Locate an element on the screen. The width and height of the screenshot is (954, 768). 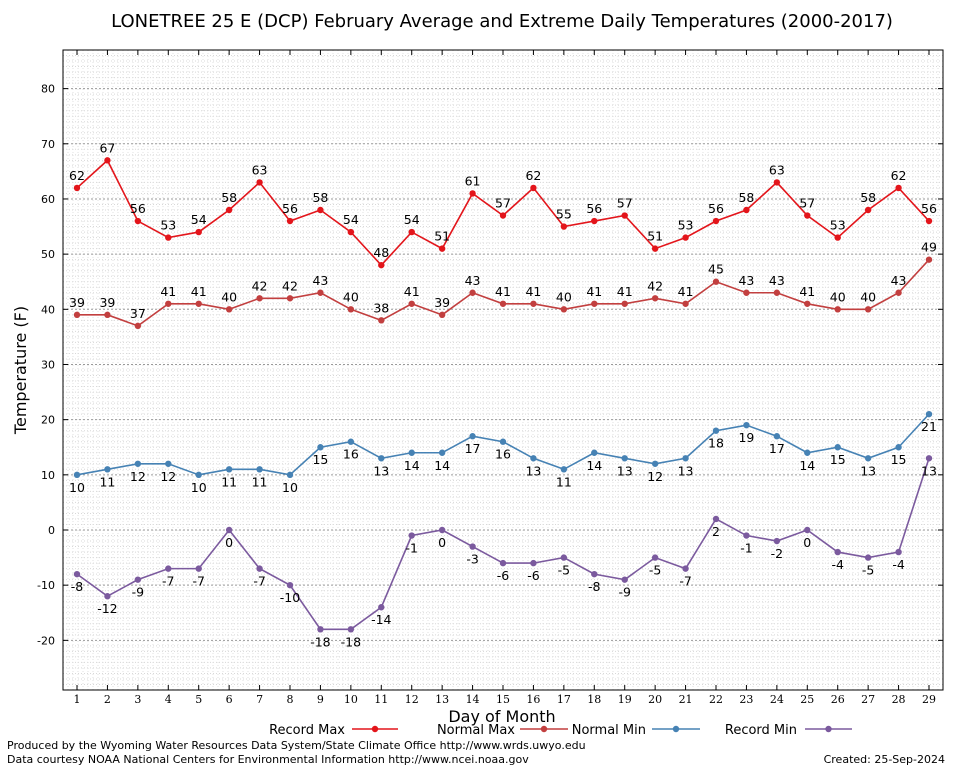
x-tick-label: 28 is located at coordinates (899, 699).